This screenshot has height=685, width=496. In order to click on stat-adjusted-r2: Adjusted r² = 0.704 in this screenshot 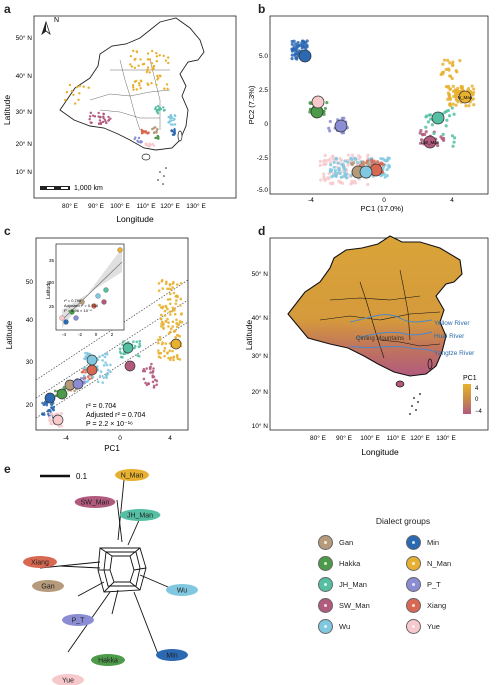, I will do `click(115, 415)`.